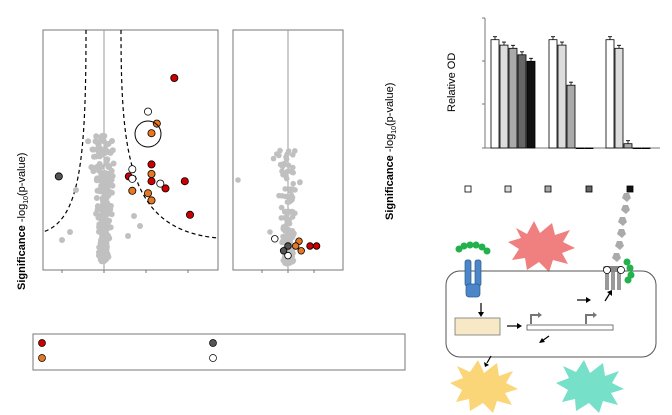 The image size is (672, 415). I want to click on bar-legend, so click(549, 189).